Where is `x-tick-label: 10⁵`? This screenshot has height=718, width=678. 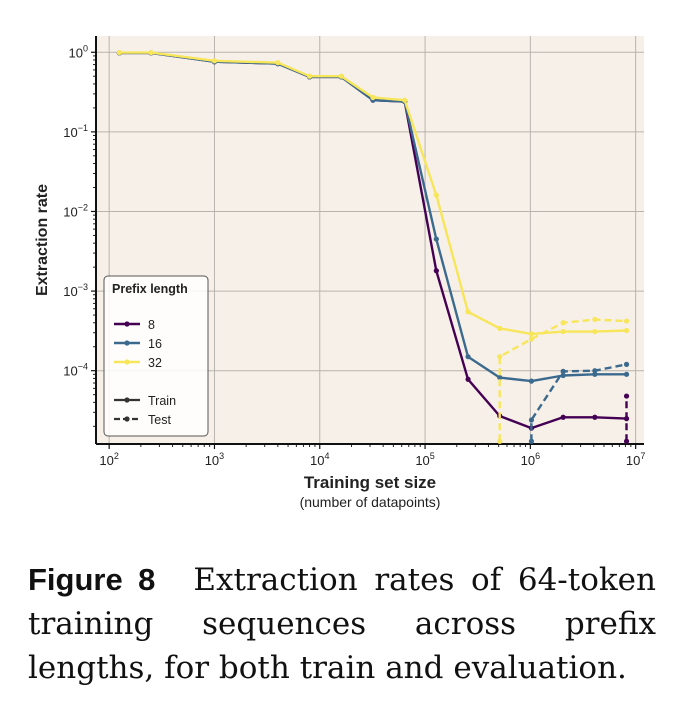
x-tick-label: 10⁵ is located at coordinates (424, 459).